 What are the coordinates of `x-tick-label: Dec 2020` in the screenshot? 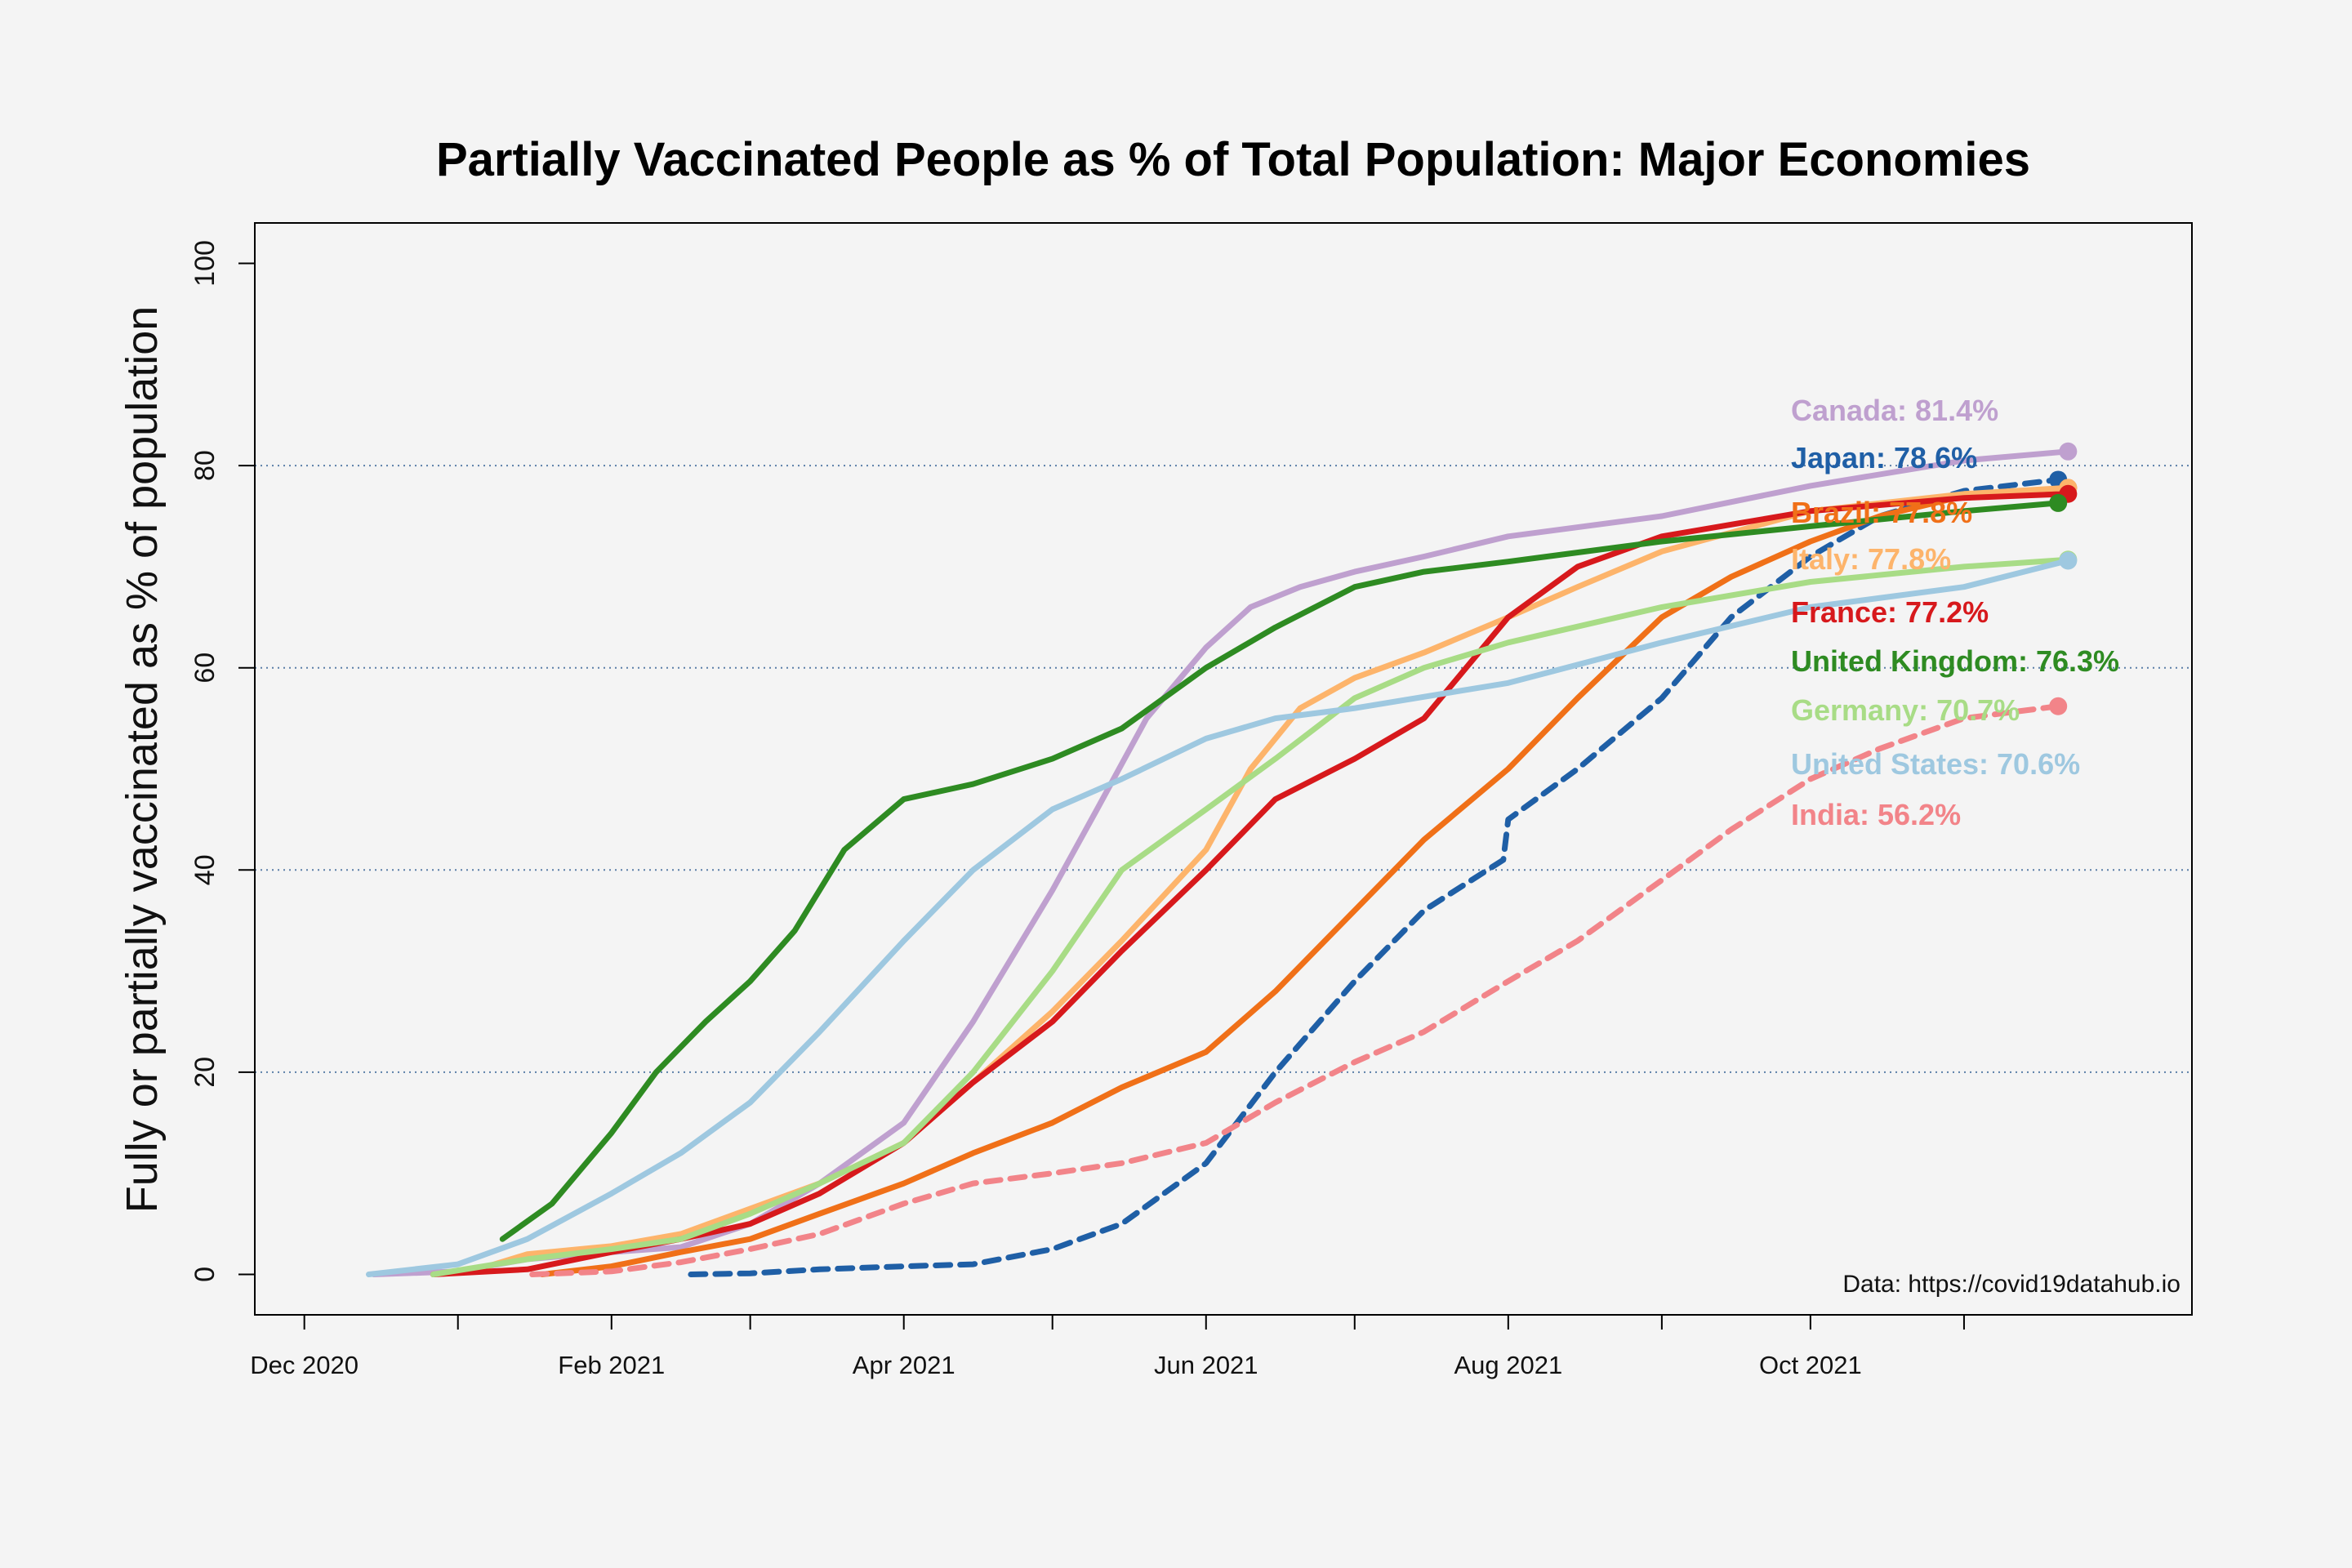 It's located at (304, 1365).